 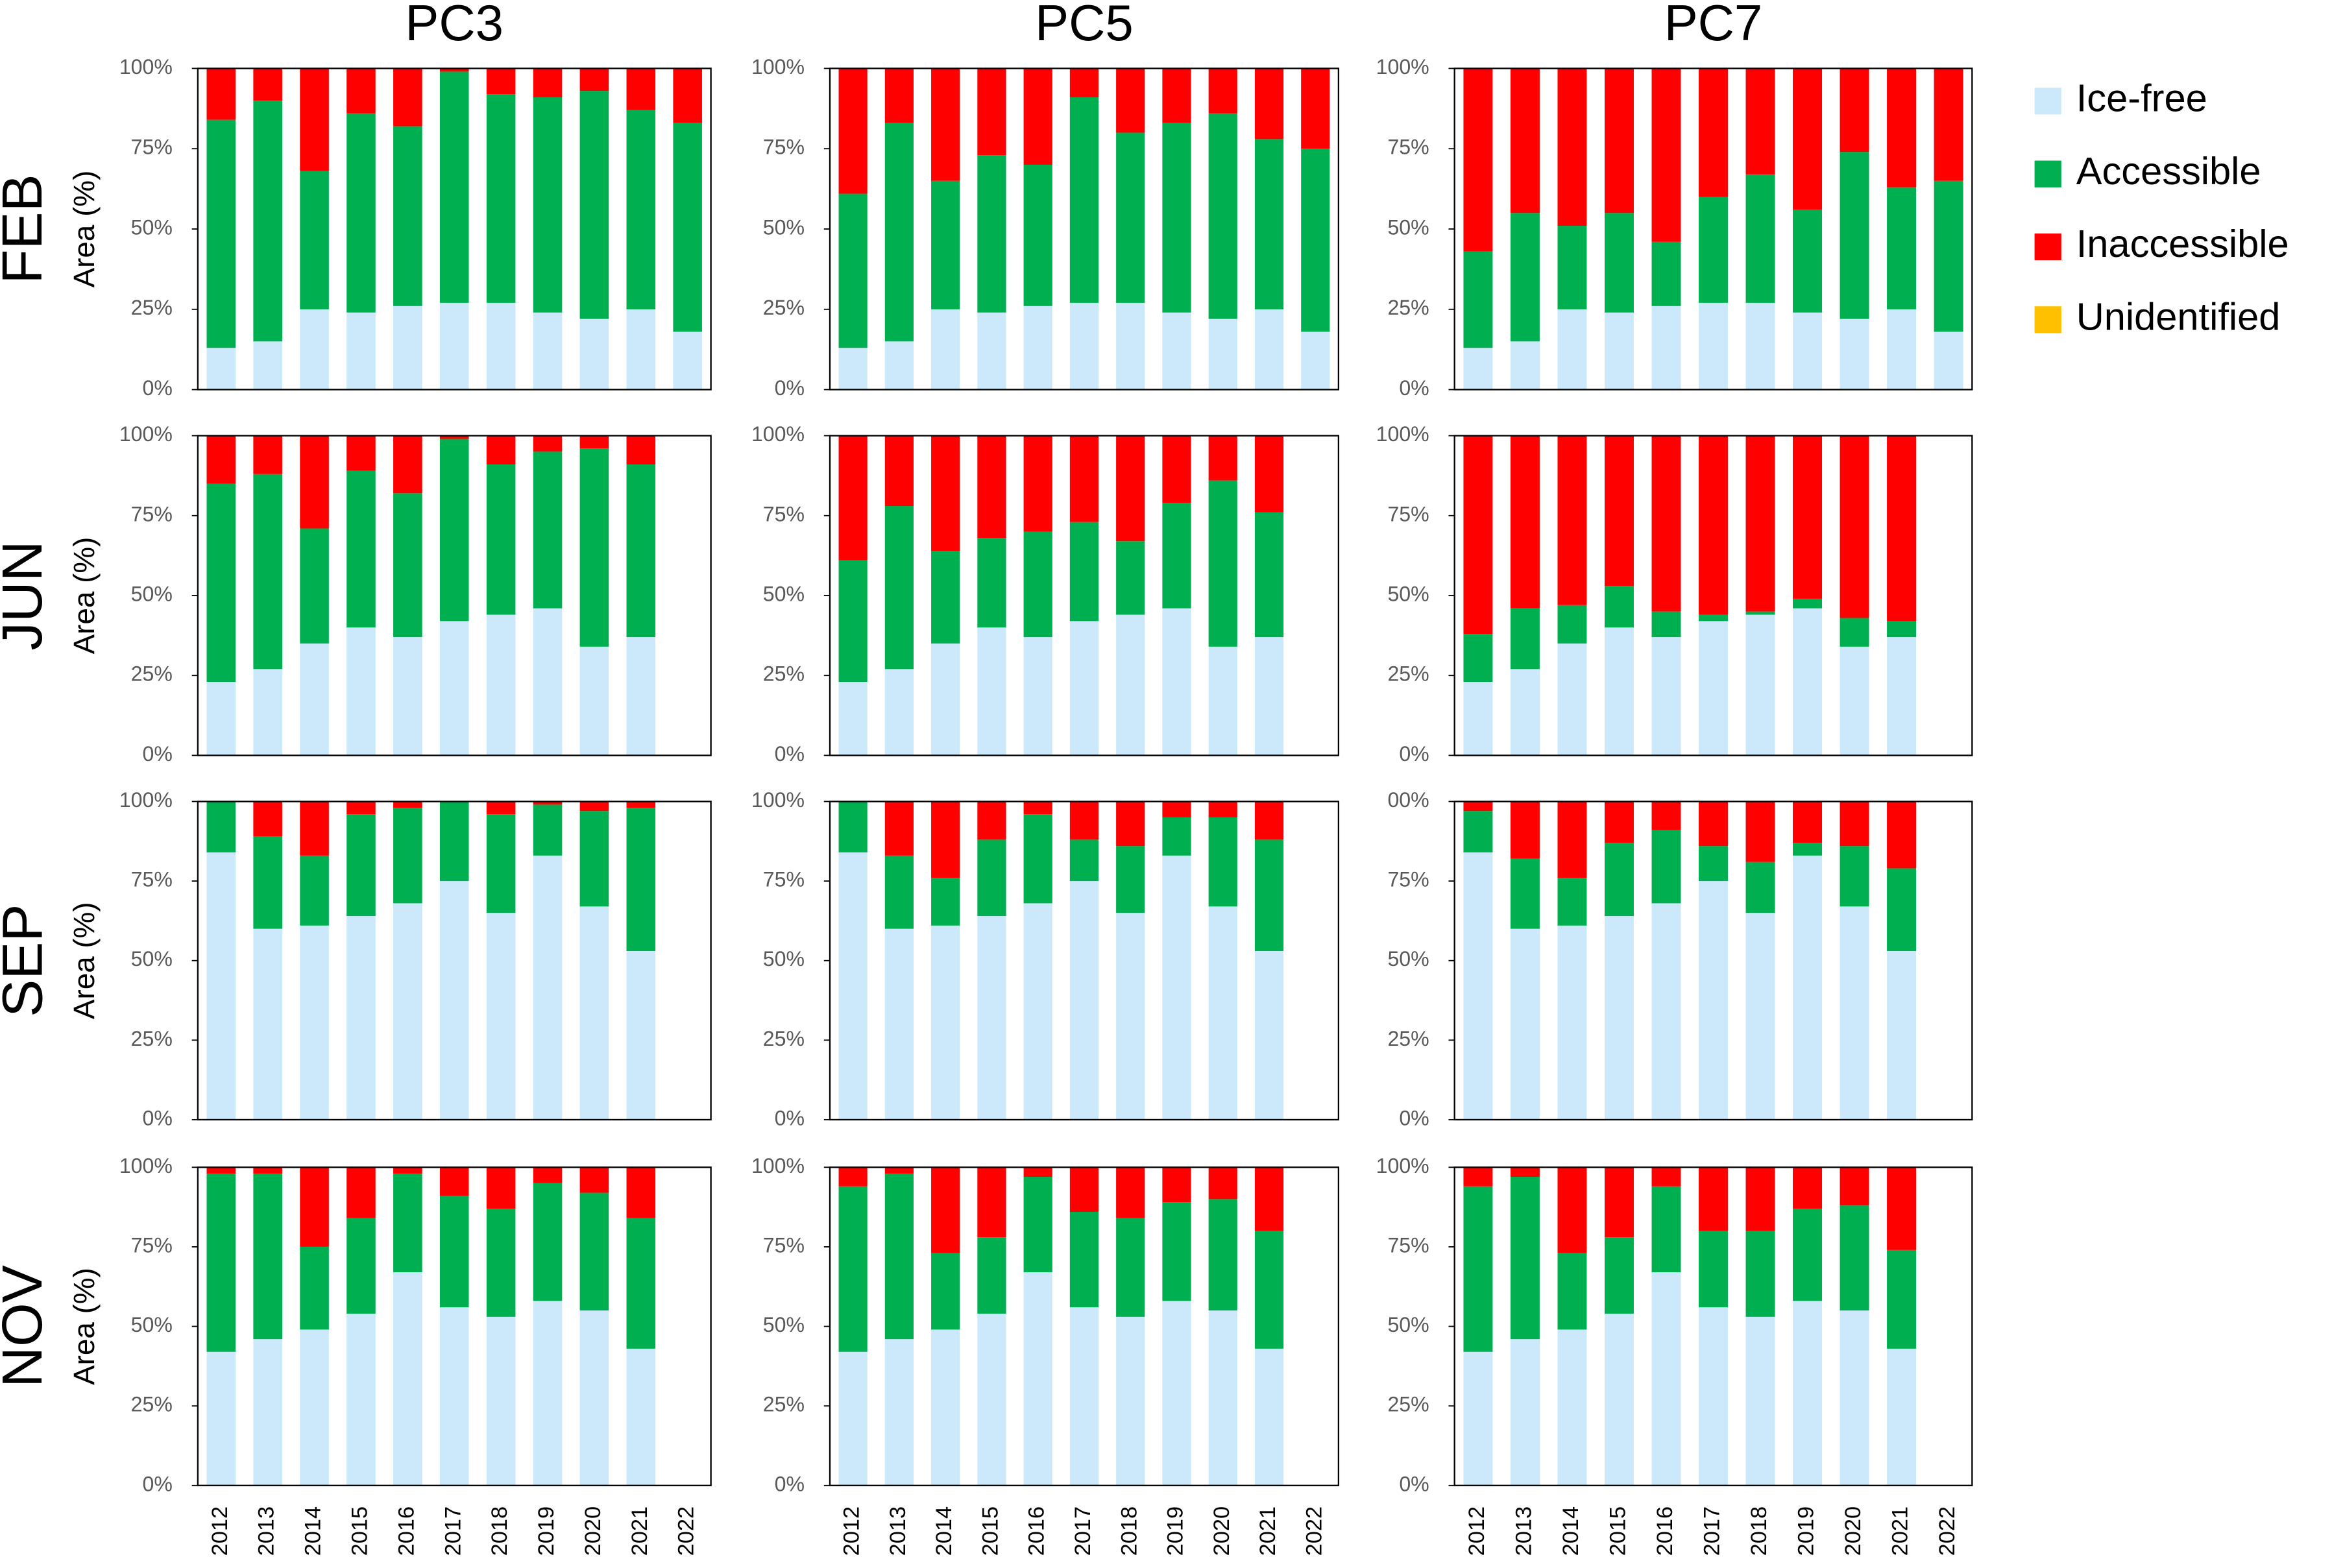 What do you see at coordinates (2178, 317) in the screenshot?
I see `legend-label: Unidentified` at bounding box center [2178, 317].